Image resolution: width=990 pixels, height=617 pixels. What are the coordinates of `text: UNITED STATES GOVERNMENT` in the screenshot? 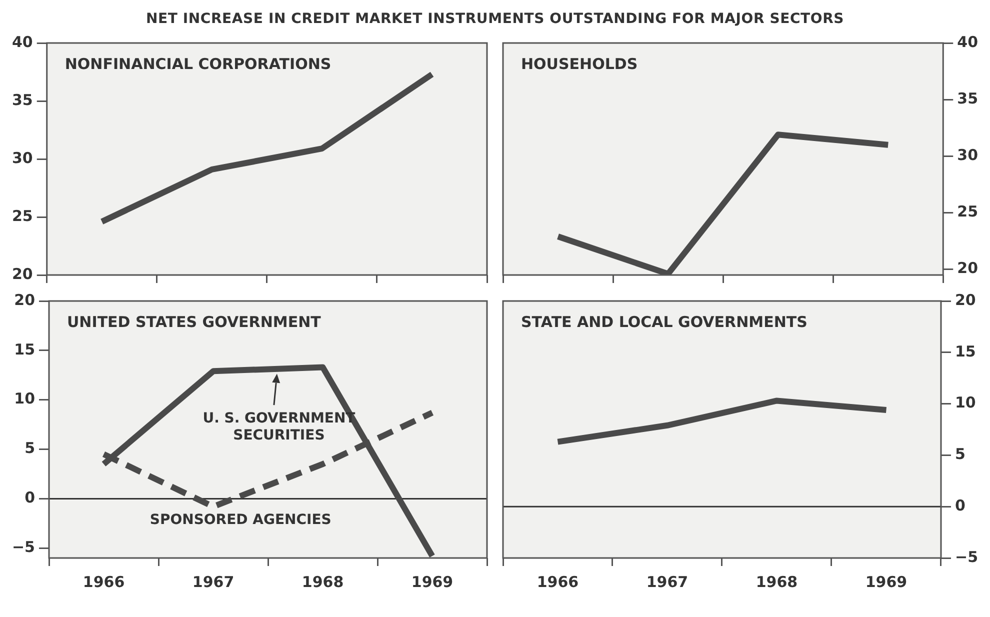 It's located at (194, 321).